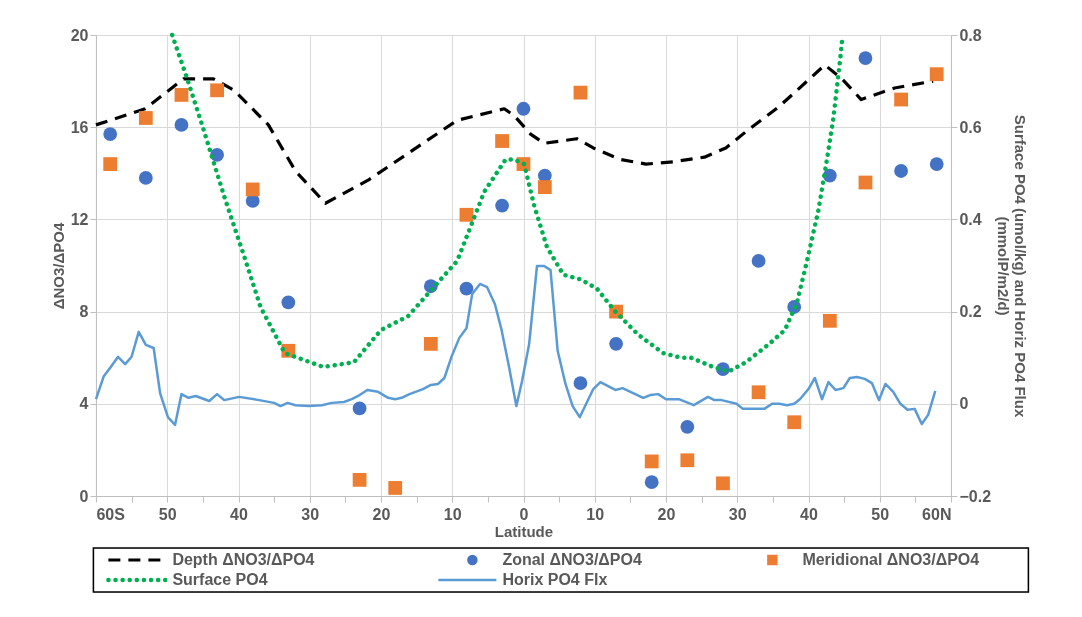 The image size is (1082, 617). What do you see at coordinates (555, 579) in the screenshot?
I see `legend-label: Horix PO4 Flx` at bounding box center [555, 579].